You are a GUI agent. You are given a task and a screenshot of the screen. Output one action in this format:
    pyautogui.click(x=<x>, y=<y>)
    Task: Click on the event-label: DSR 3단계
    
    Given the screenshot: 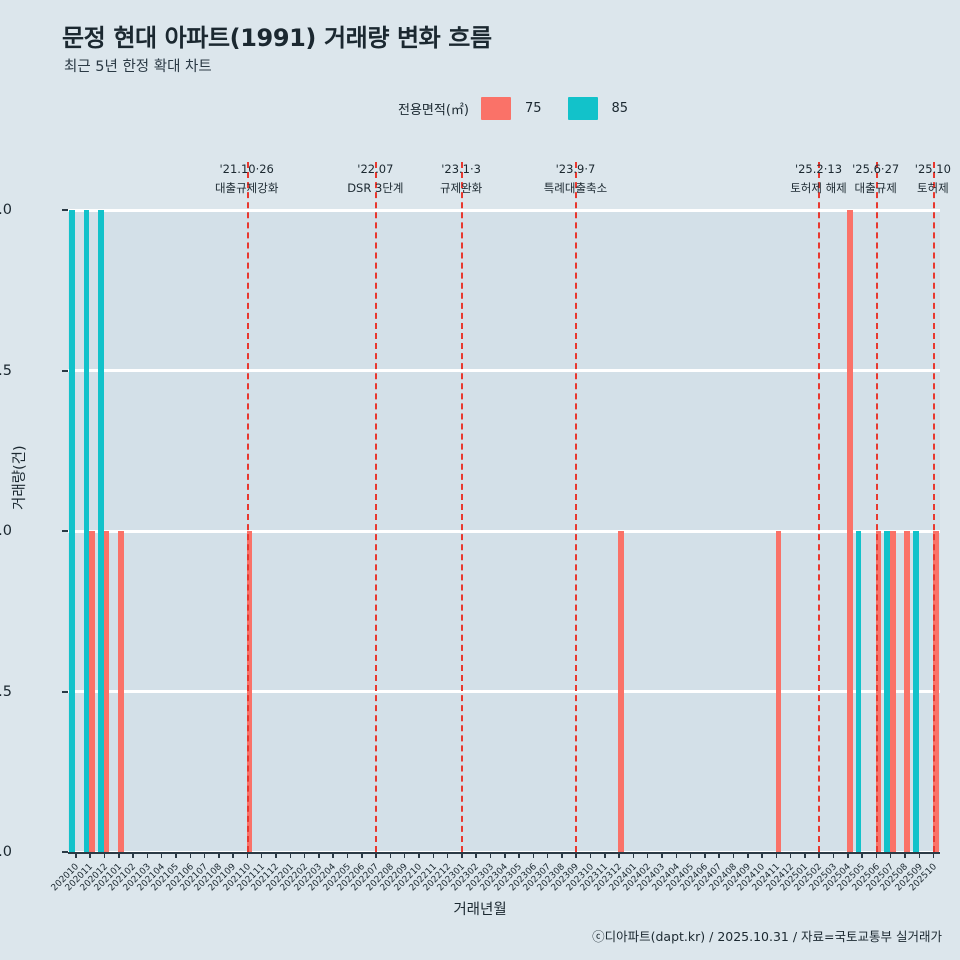 What is the action you would take?
    pyautogui.click(x=375, y=188)
    